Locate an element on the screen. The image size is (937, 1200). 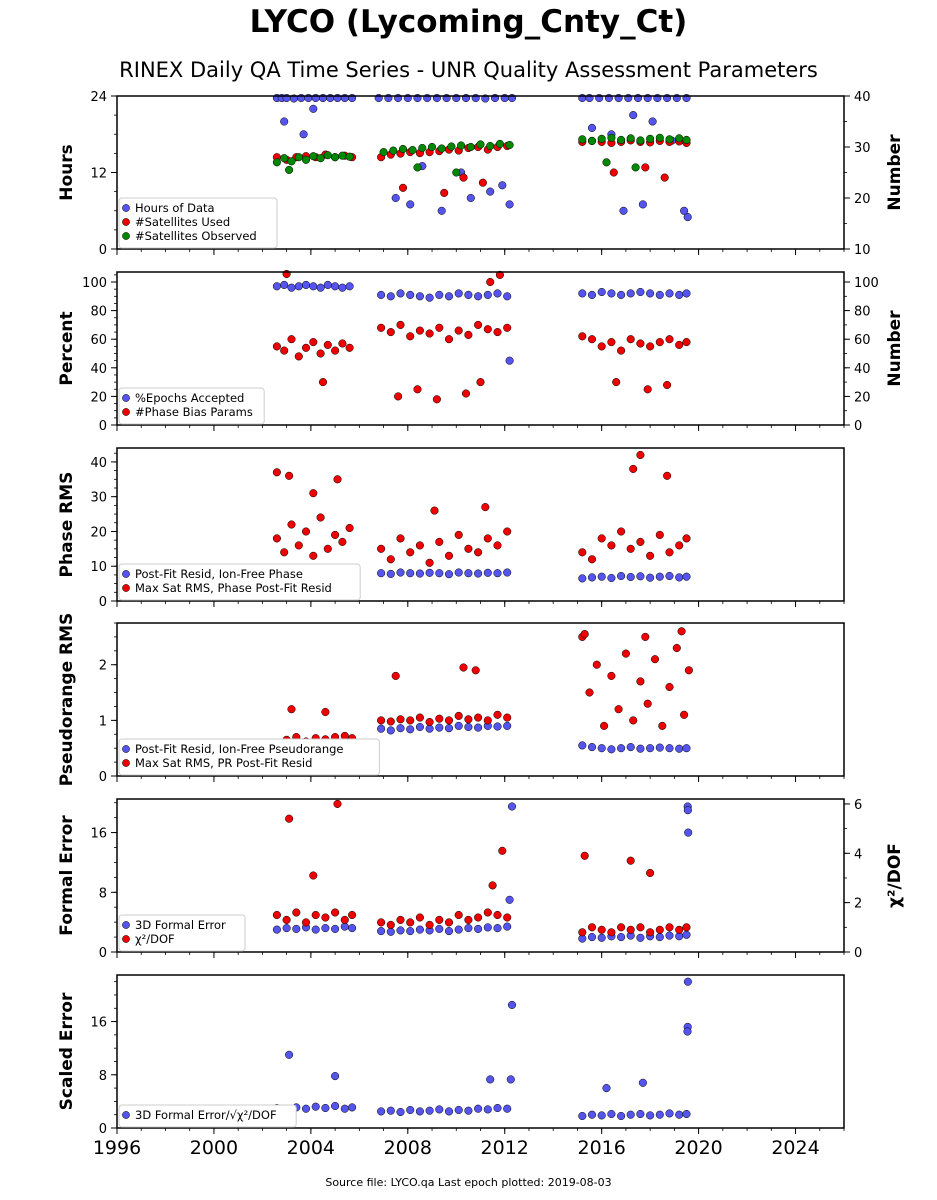
y-right-tick-label: 30 is located at coordinates (862, 148).